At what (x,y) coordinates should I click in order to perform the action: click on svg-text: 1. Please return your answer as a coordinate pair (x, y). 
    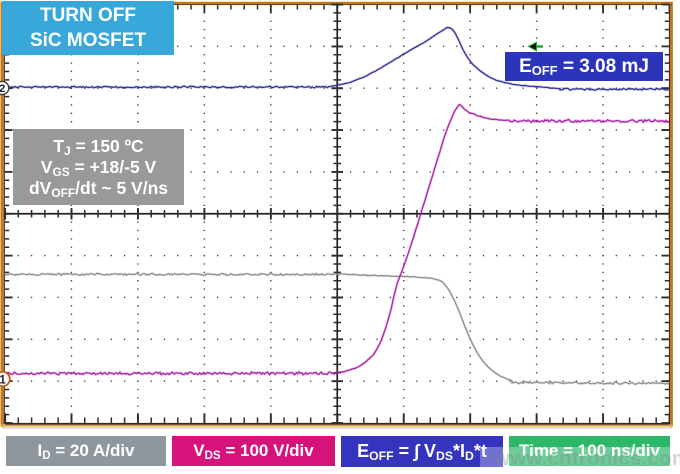
    Looking at the image, I should click on (3, 381).